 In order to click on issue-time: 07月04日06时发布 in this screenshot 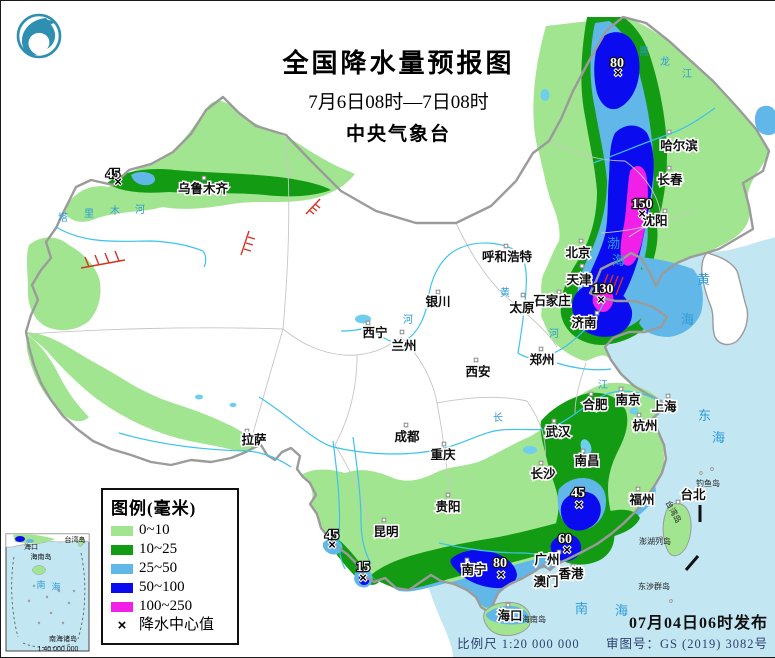, I will do `click(698, 623)`.